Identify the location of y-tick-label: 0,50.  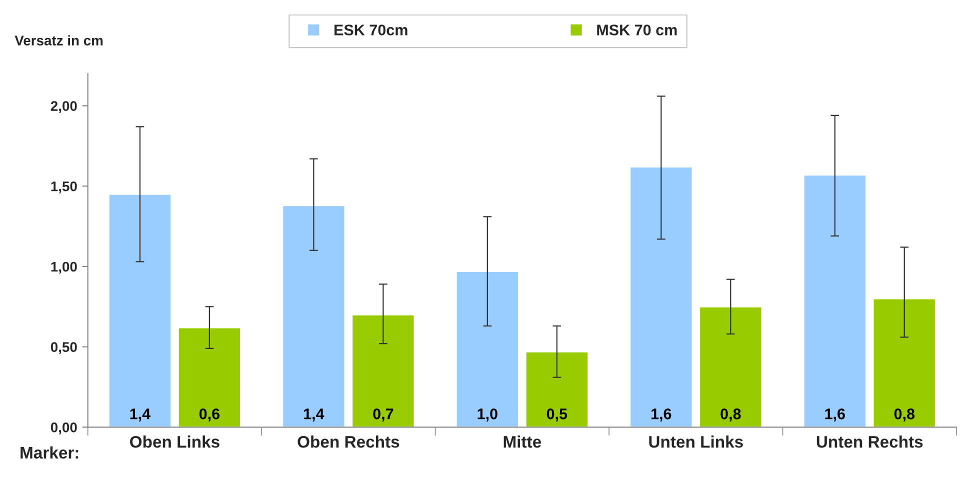
(63, 348).